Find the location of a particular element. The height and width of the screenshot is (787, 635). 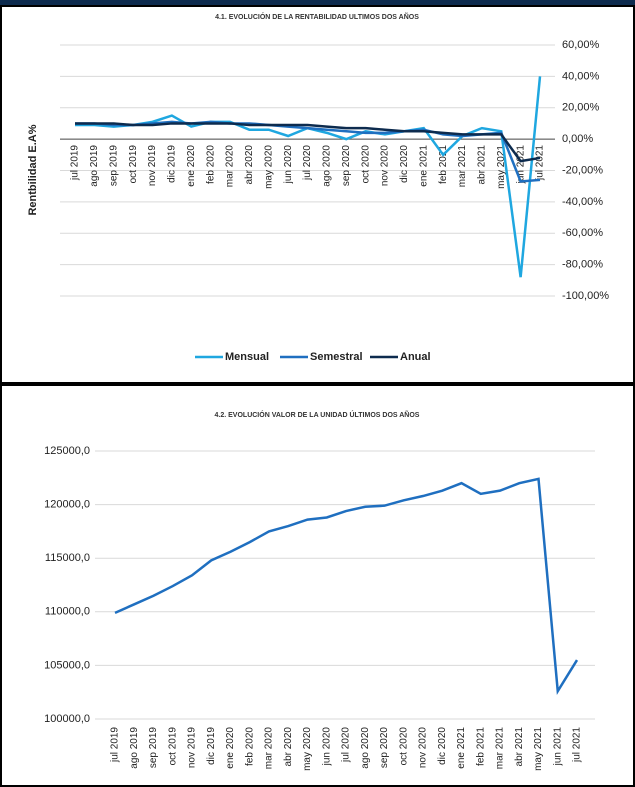

y-tick-label: -80,00% is located at coordinates (582, 265).